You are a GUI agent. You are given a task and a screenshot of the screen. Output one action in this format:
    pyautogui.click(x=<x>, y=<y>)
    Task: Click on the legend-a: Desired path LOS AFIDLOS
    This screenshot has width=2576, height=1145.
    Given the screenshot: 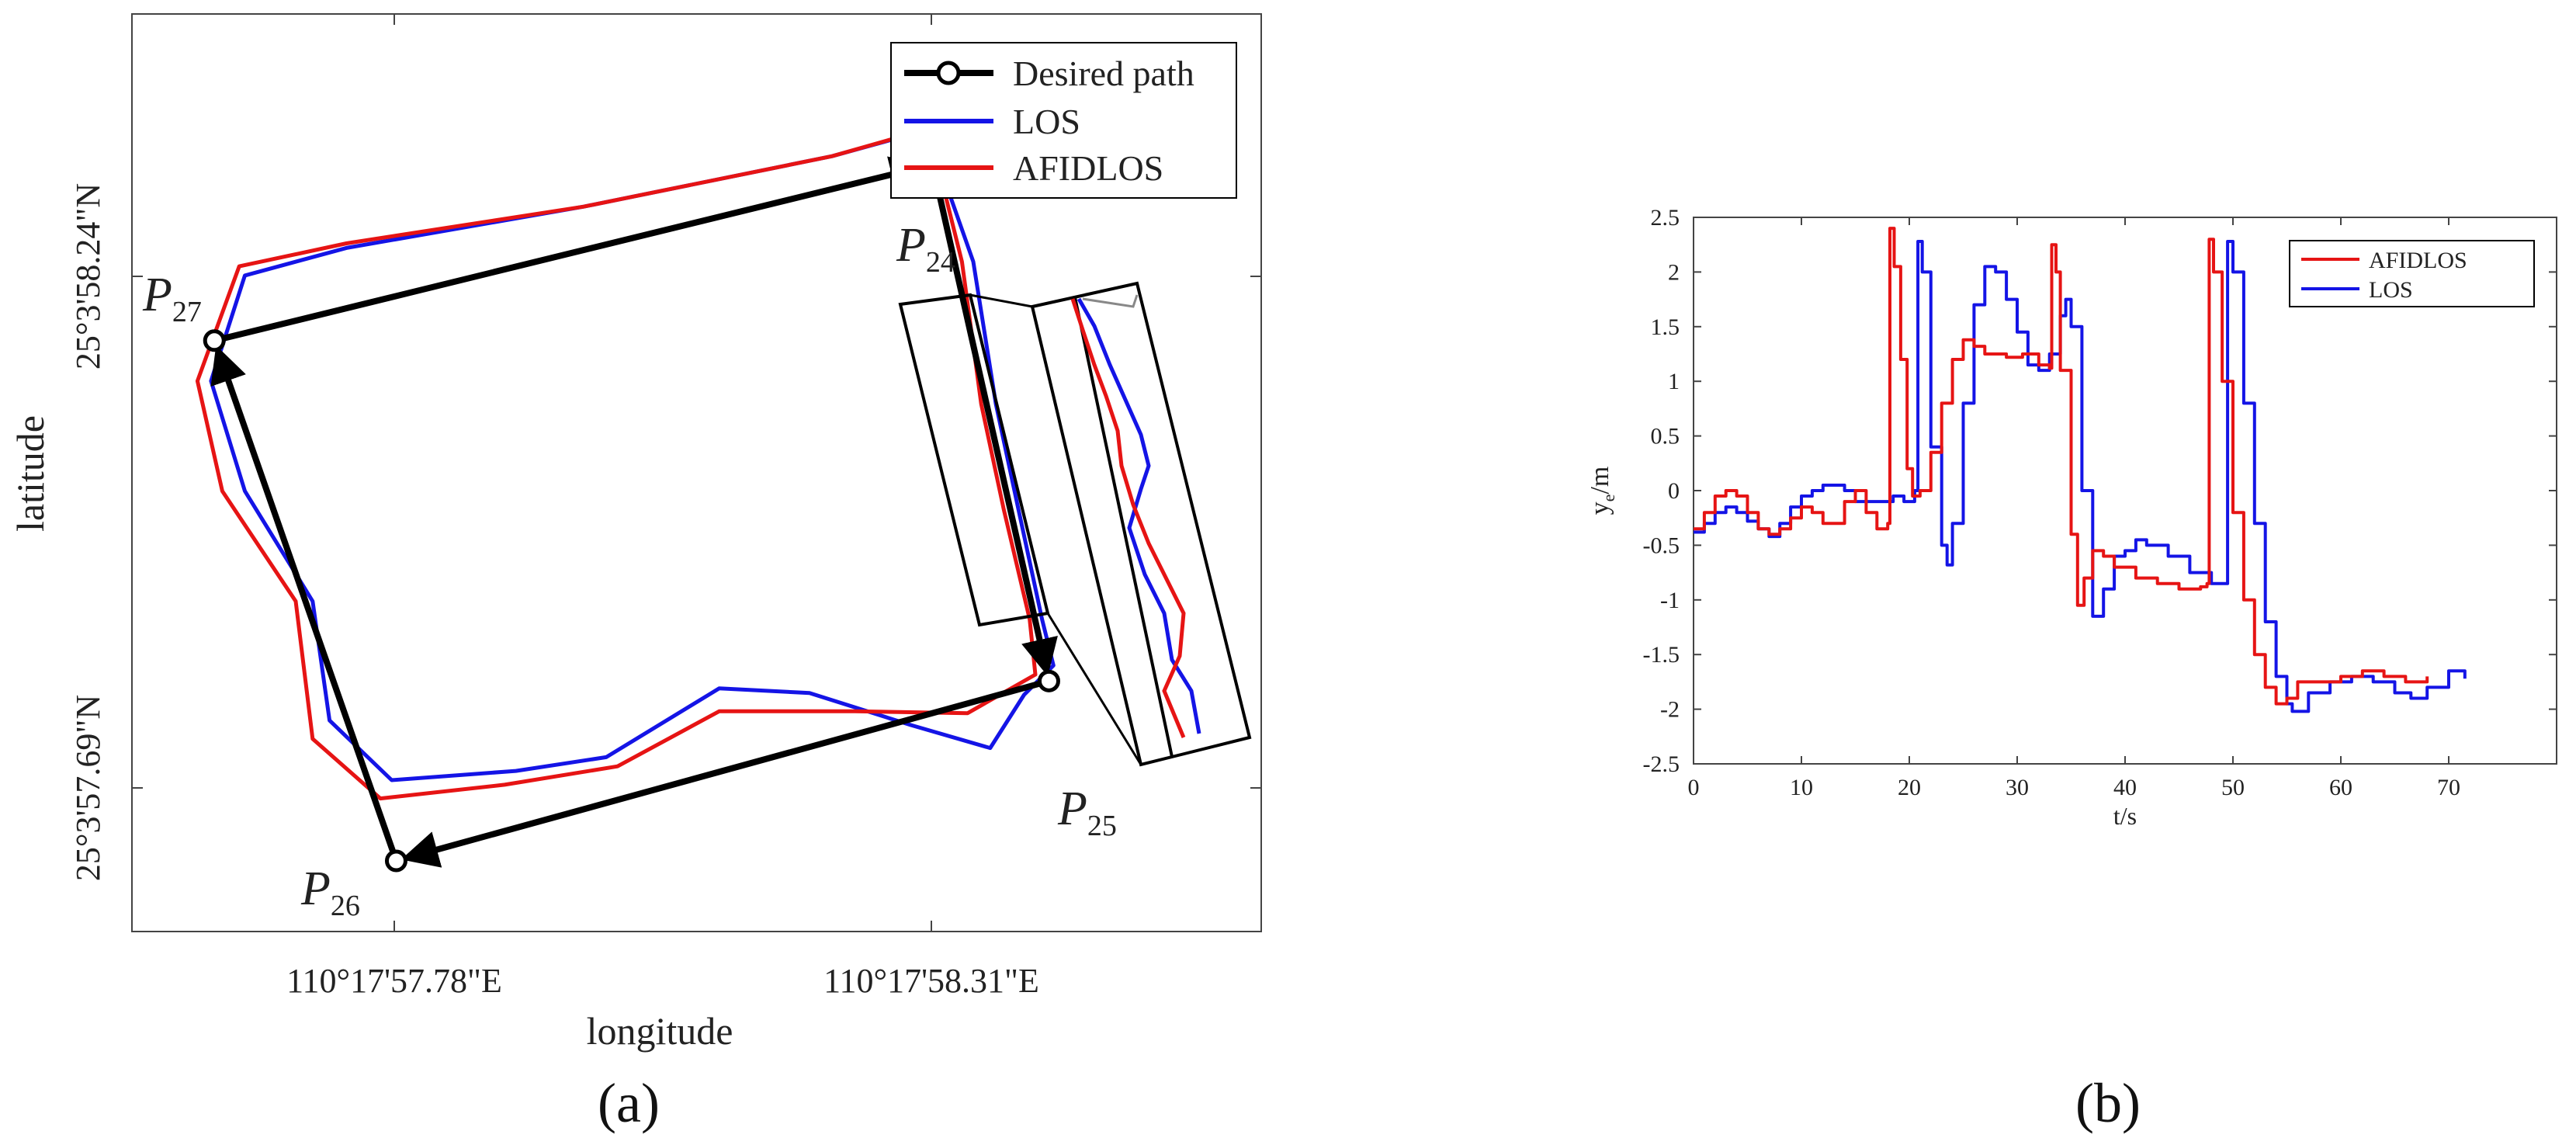 What is the action you would take?
    pyautogui.click(x=1063, y=120)
    